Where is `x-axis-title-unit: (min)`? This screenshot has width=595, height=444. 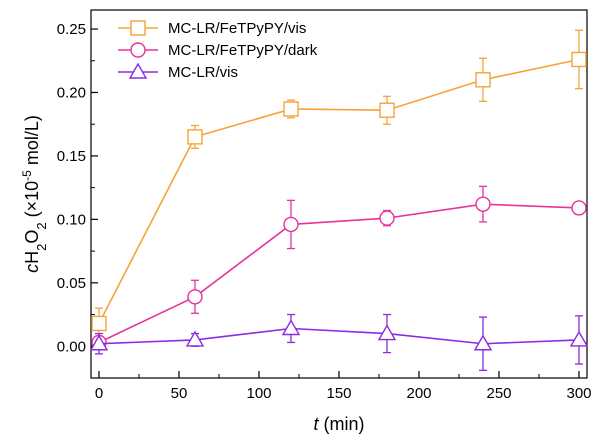 x-axis-title-unit: (min) is located at coordinates (342, 424).